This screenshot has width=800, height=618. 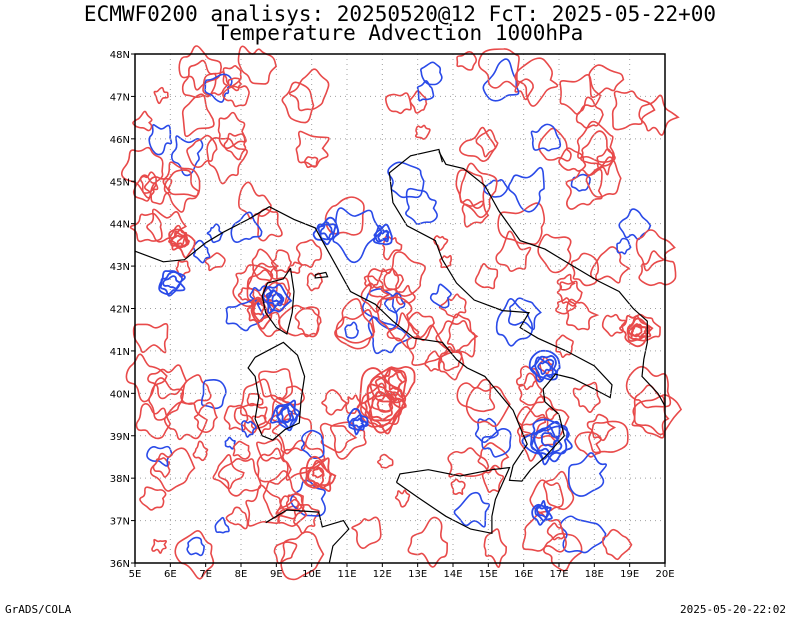 I want to click on y-tick-label: 48N, so click(x=120, y=55).